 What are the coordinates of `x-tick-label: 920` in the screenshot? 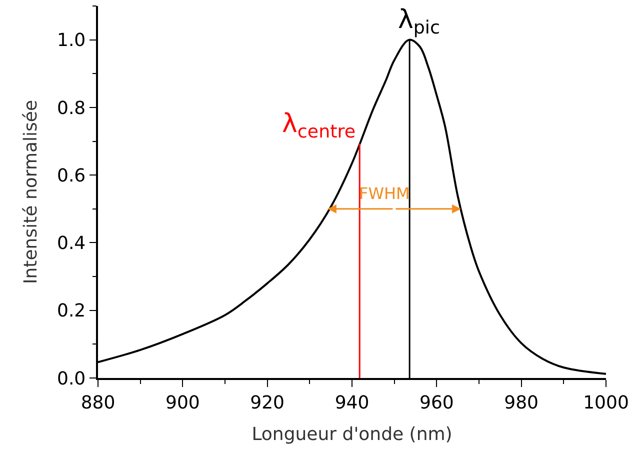 It's located at (267, 403).